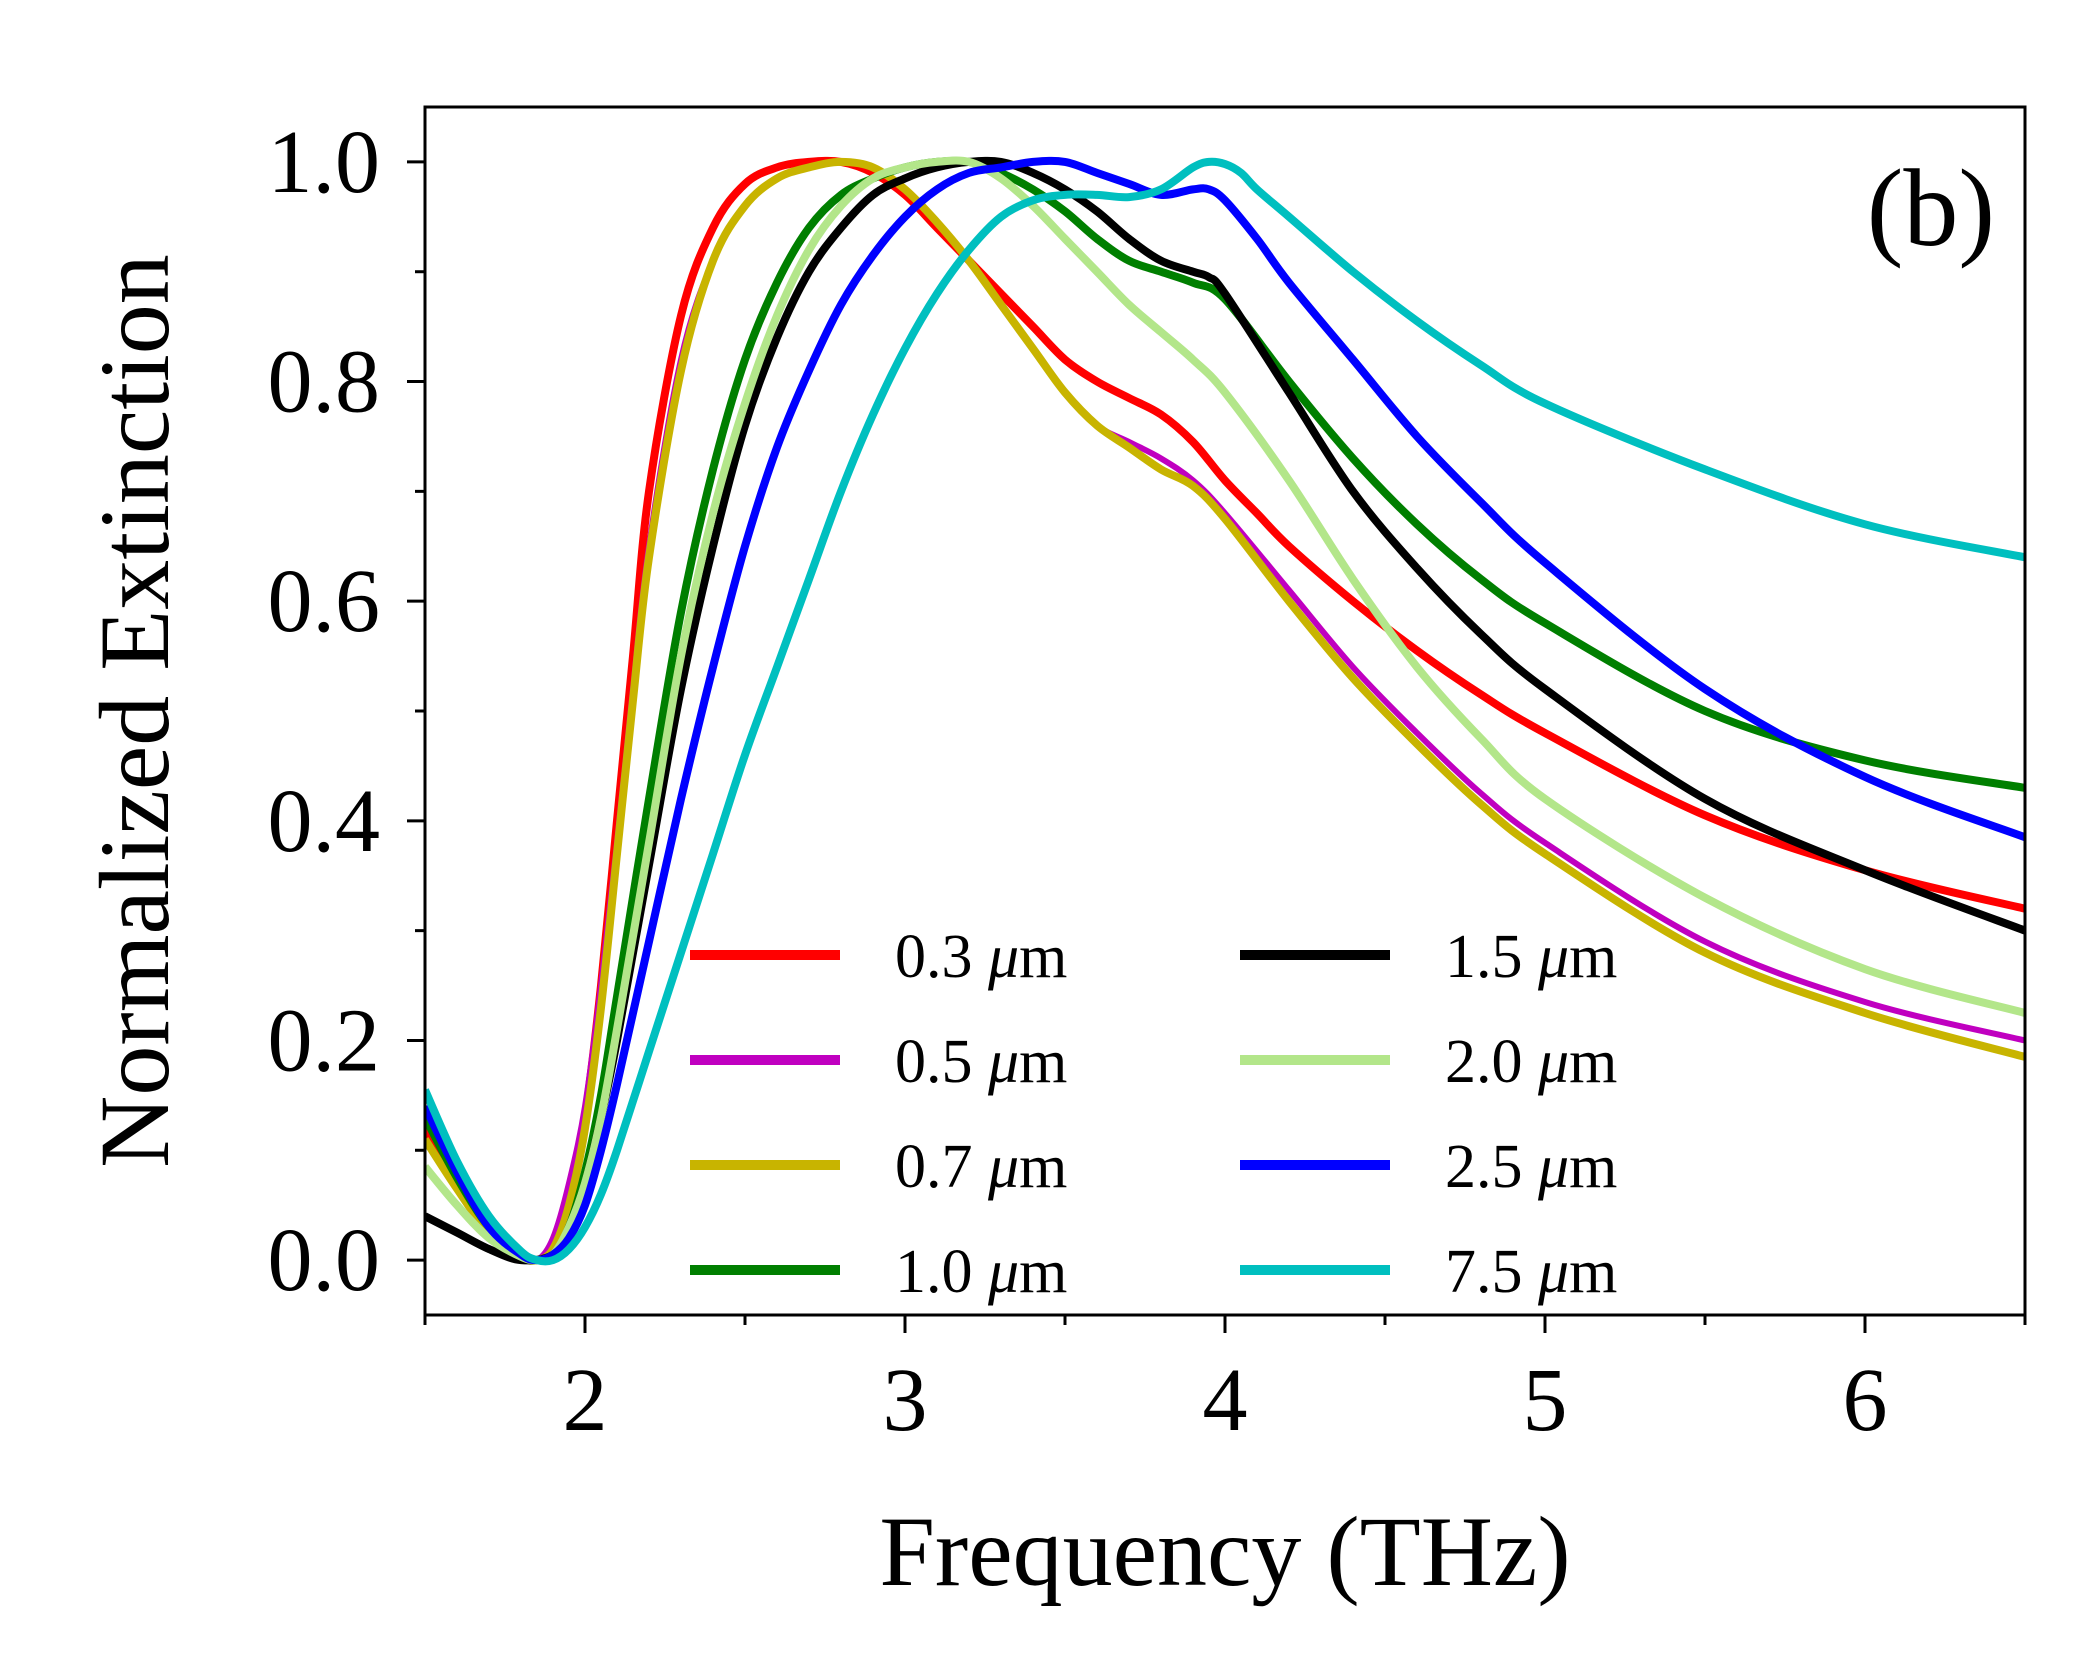  I want to click on legend-label: 2.0 μm, so click(1531, 1062).